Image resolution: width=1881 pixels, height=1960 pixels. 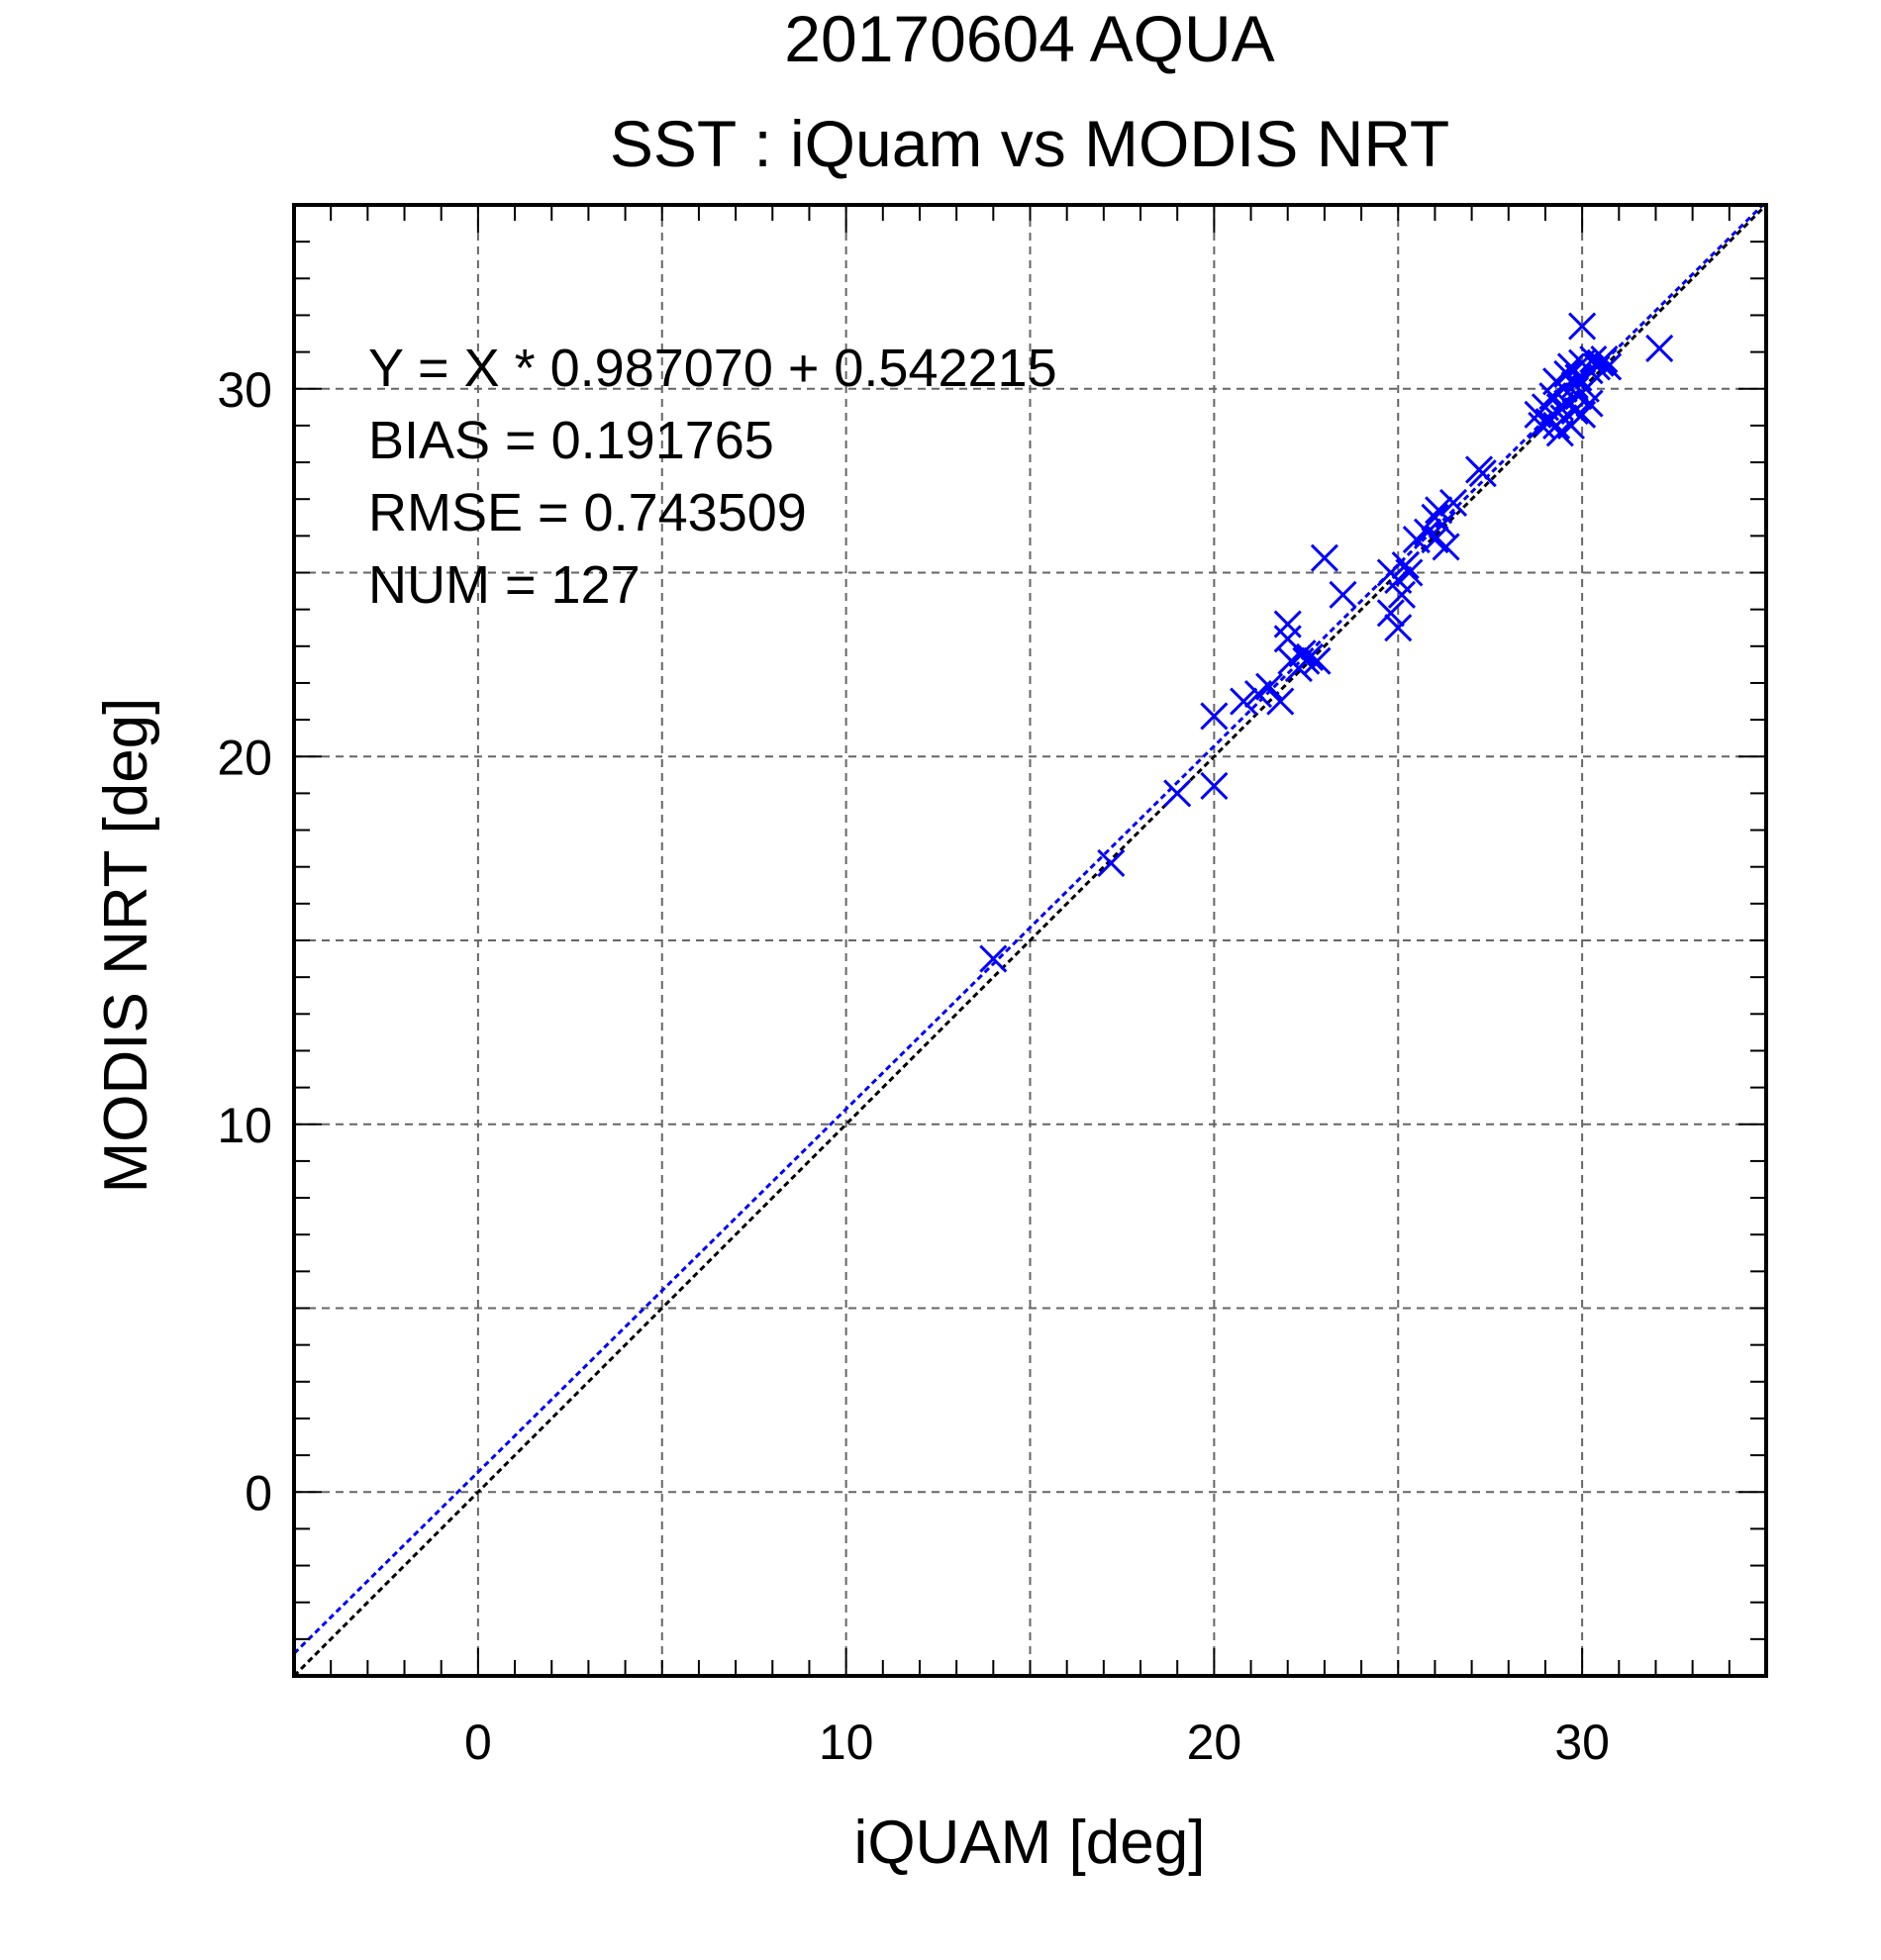 I want to click on y-tick-label: 10, so click(x=245, y=1125).